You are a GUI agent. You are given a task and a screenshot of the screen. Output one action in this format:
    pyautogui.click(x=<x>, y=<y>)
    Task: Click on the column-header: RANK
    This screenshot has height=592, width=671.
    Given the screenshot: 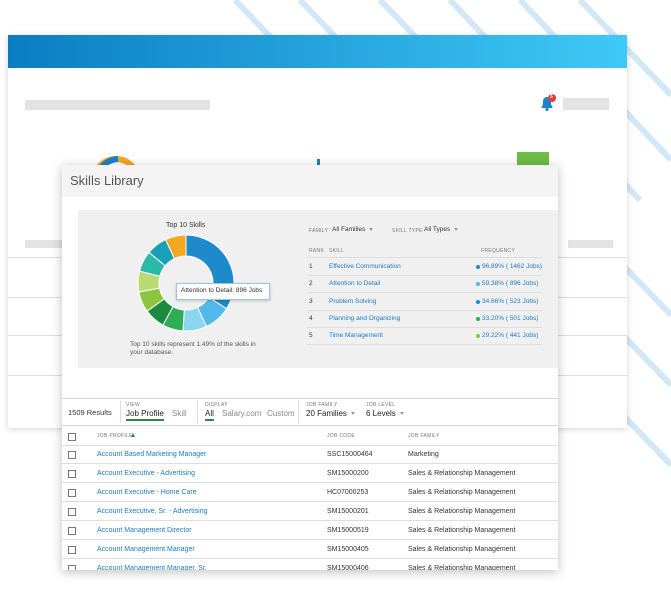 What is the action you would take?
    pyautogui.click(x=317, y=251)
    